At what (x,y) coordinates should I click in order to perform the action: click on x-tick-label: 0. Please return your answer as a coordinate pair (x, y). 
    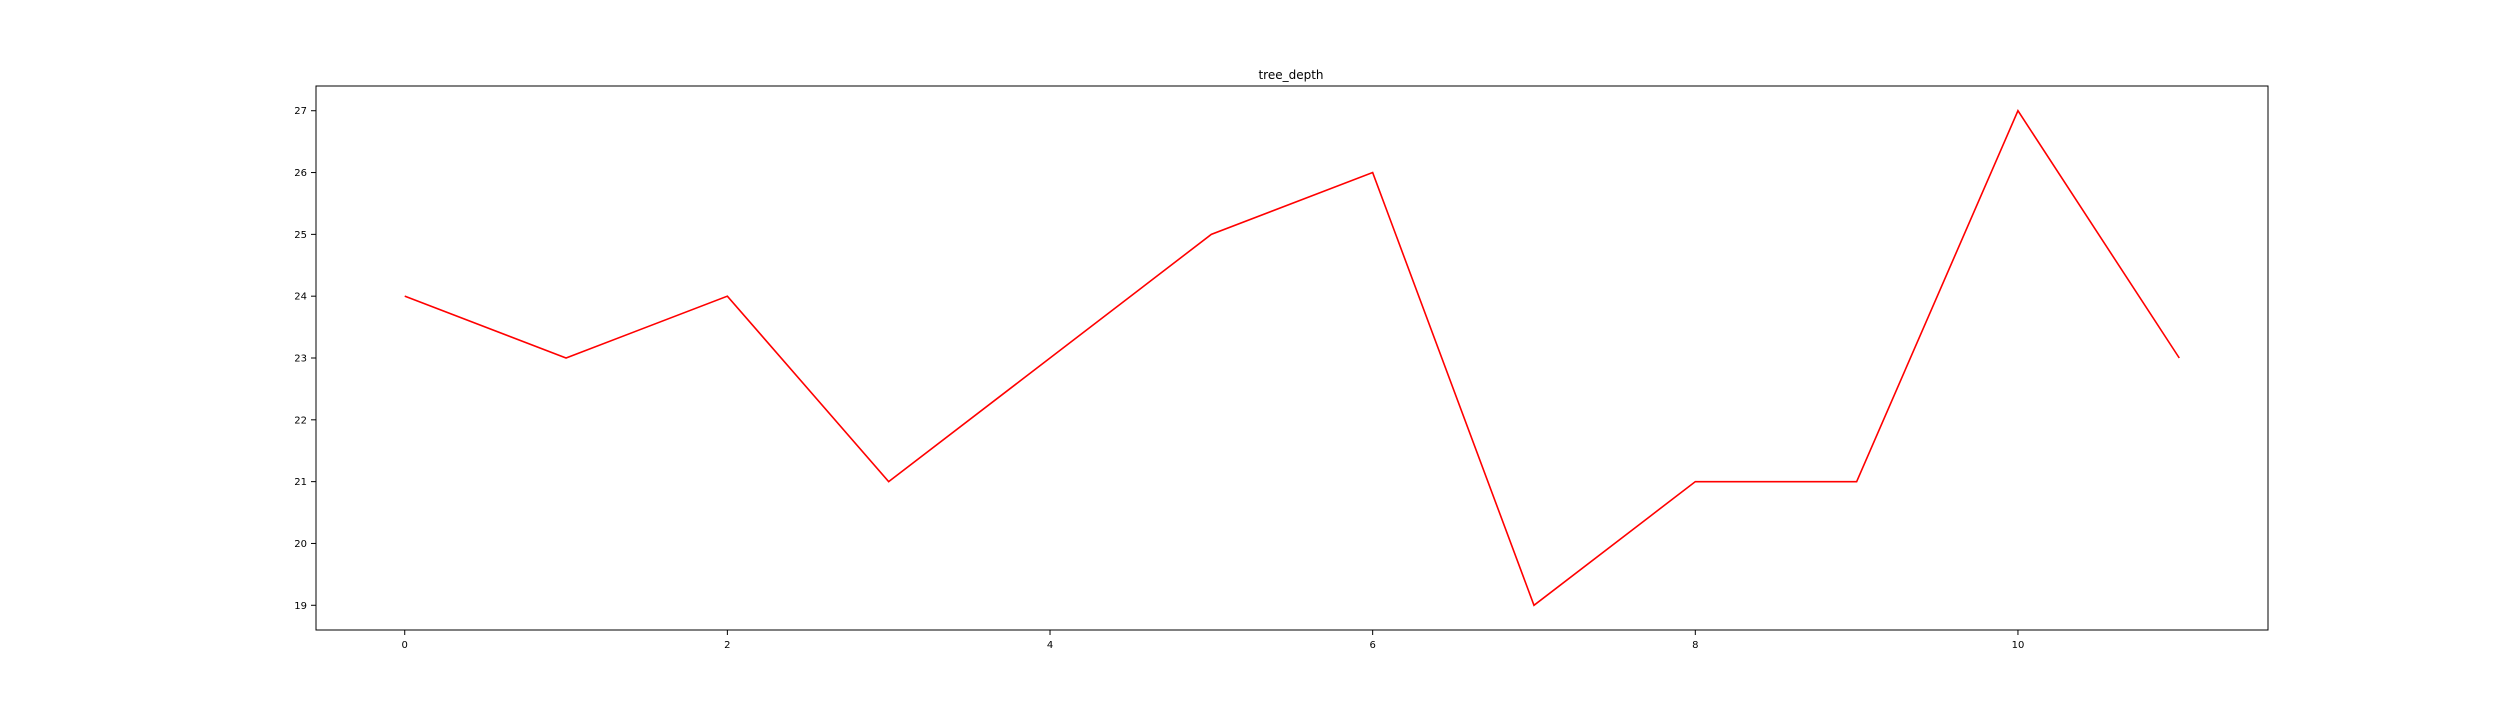
    Looking at the image, I should click on (405, 645).